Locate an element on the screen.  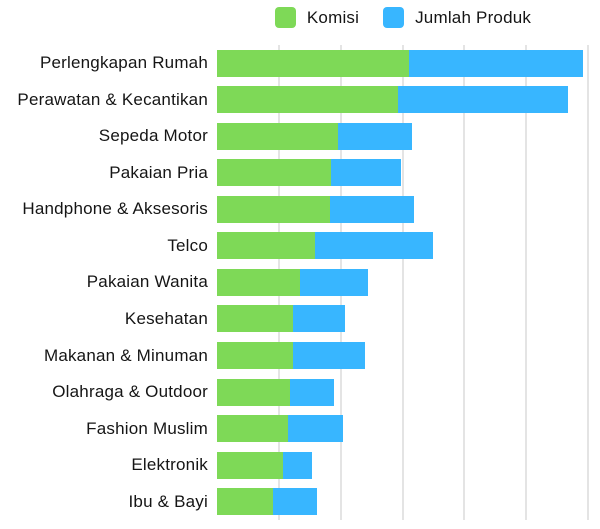
category-label: Fashion Muslim is located at coordinates (147, 428).